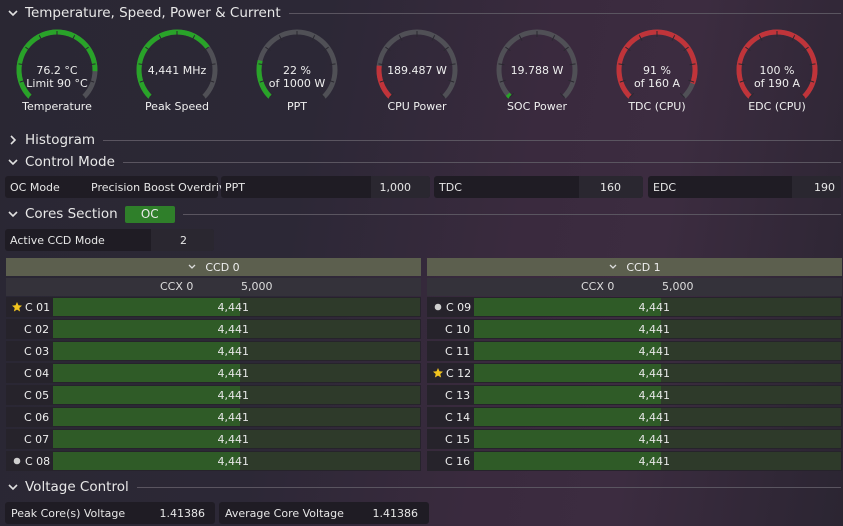 Image resolution: width=843 pixels, height=526 pixels. What do you see at coordinates (213, 267) in the screenshot?
I see `ccd-header: CCD 0` at bounding box center [213, 267].